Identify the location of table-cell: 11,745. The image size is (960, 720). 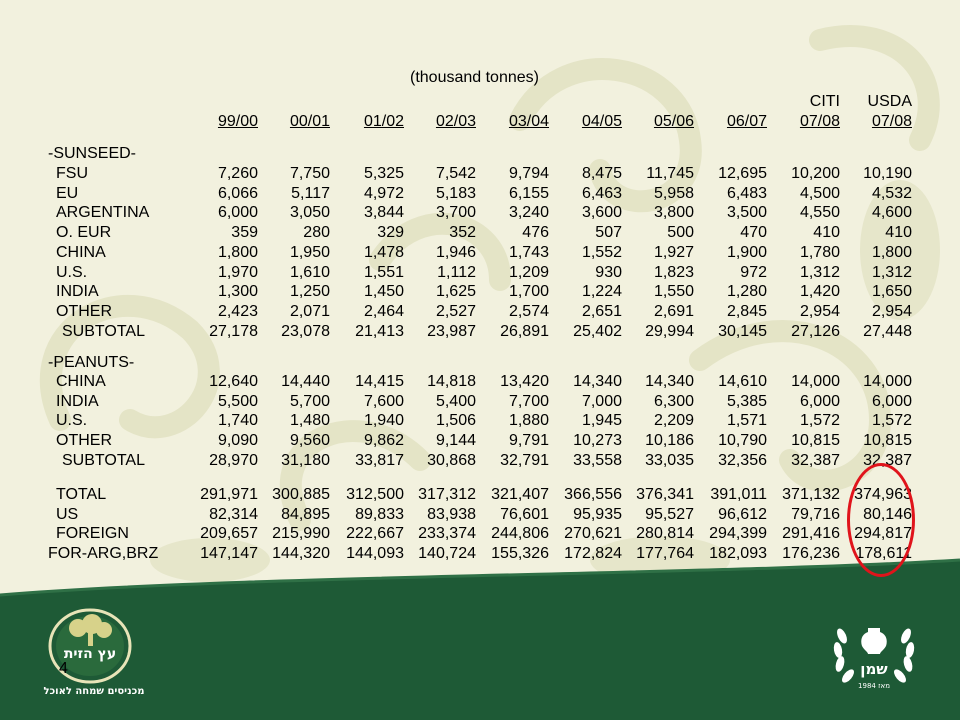
(670, 173).